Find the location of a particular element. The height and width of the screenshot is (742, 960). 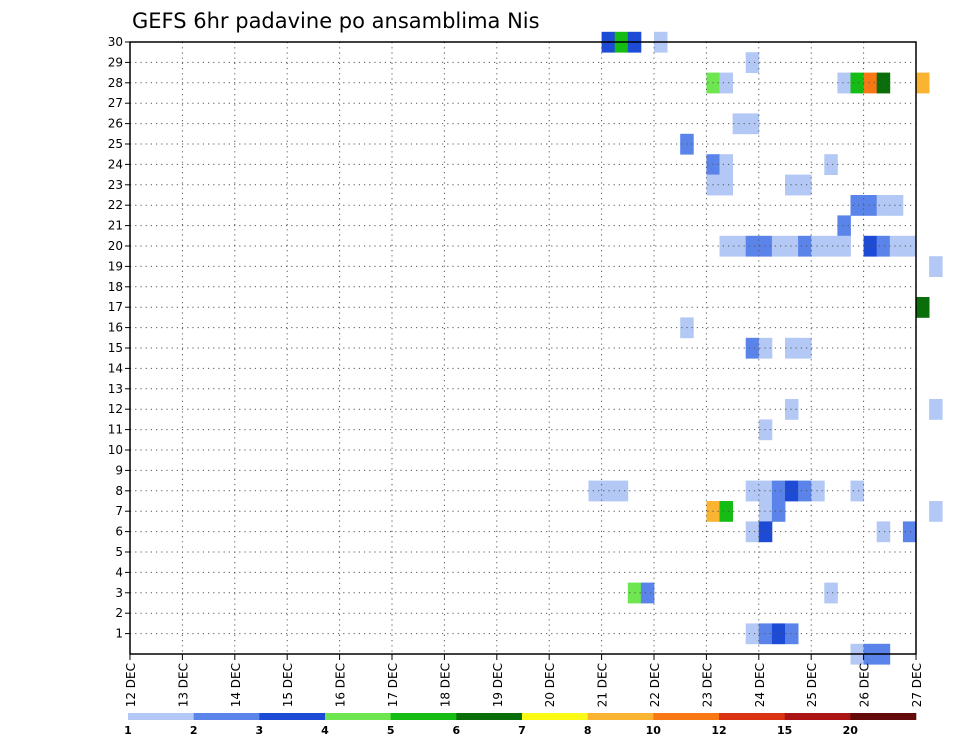

x-tick-label: 24 DEC is located at coordinates (760, 685).